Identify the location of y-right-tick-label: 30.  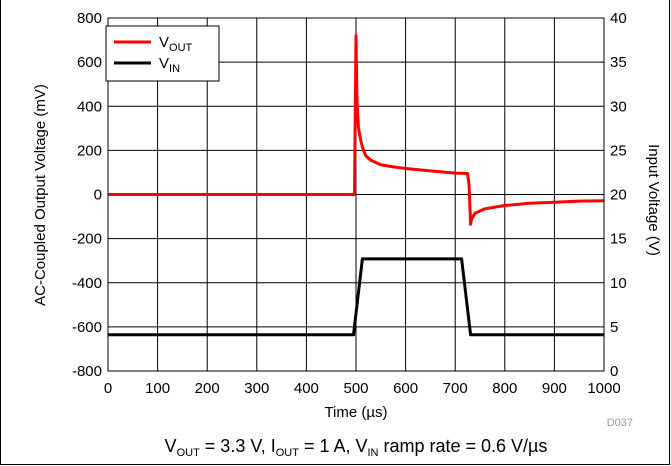
(618, 106).